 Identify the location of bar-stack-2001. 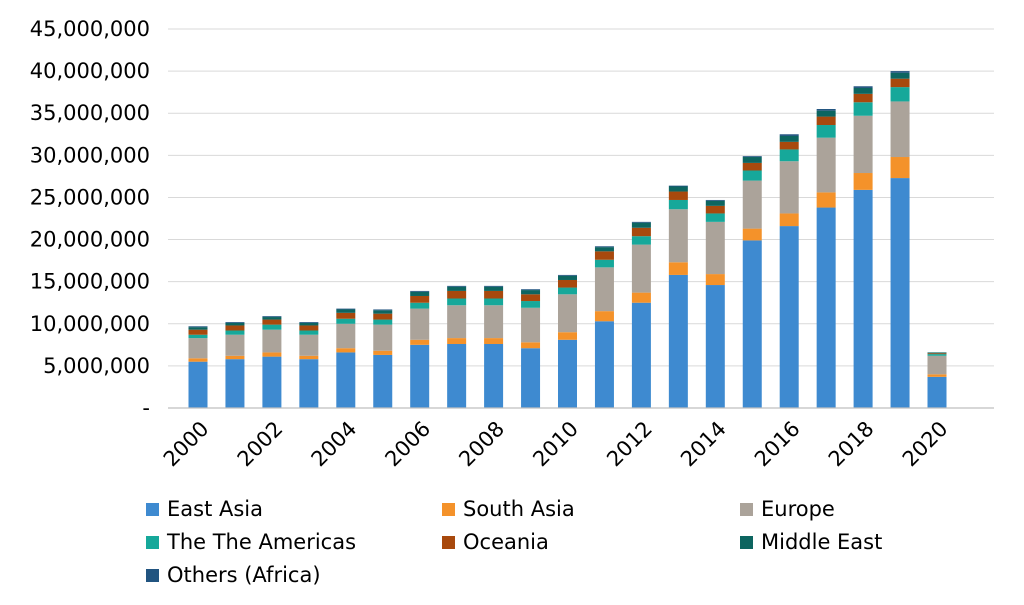
(235, 365).